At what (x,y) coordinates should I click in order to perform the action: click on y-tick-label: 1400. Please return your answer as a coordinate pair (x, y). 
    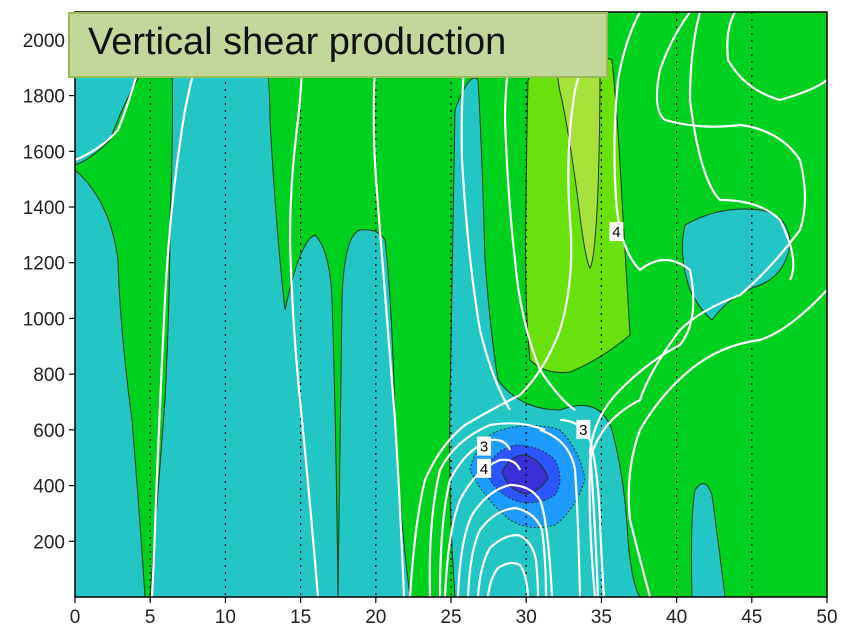
    Looking at the image, I should click on (44, 208).